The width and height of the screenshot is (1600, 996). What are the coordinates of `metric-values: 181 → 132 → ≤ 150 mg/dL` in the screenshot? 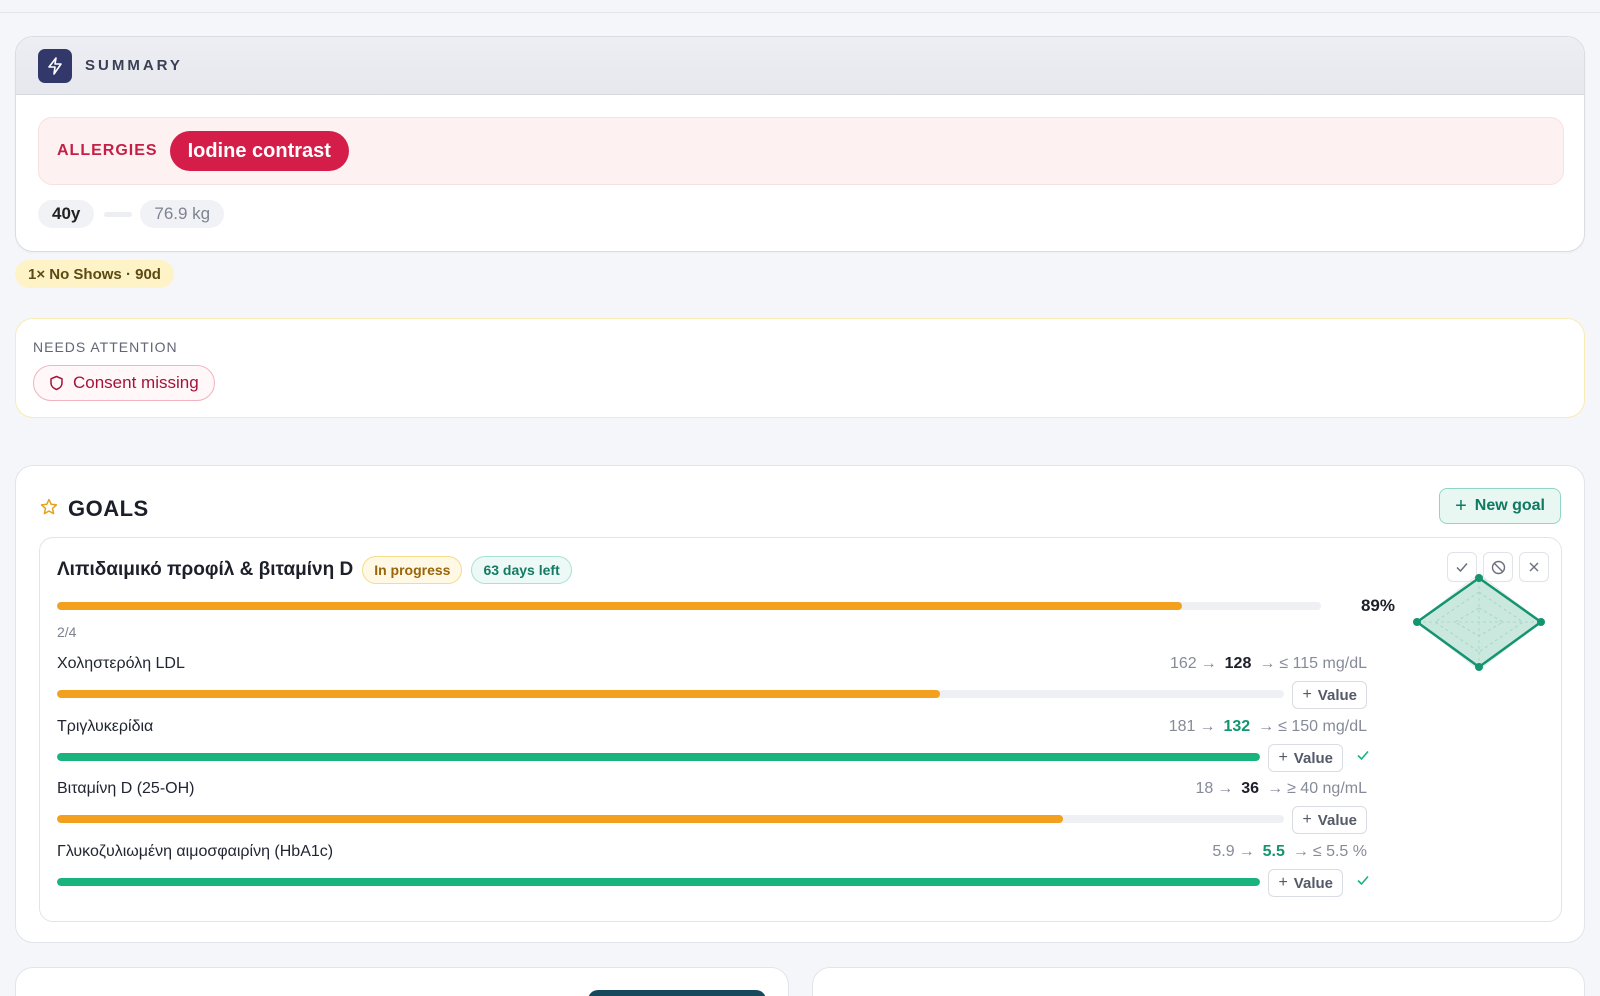 It's located at (1268, 727).